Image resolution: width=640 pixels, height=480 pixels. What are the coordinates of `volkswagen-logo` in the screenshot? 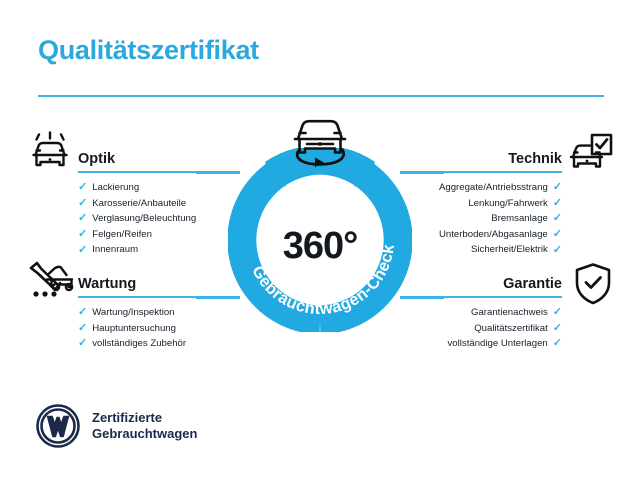 It's located at (58, 426).